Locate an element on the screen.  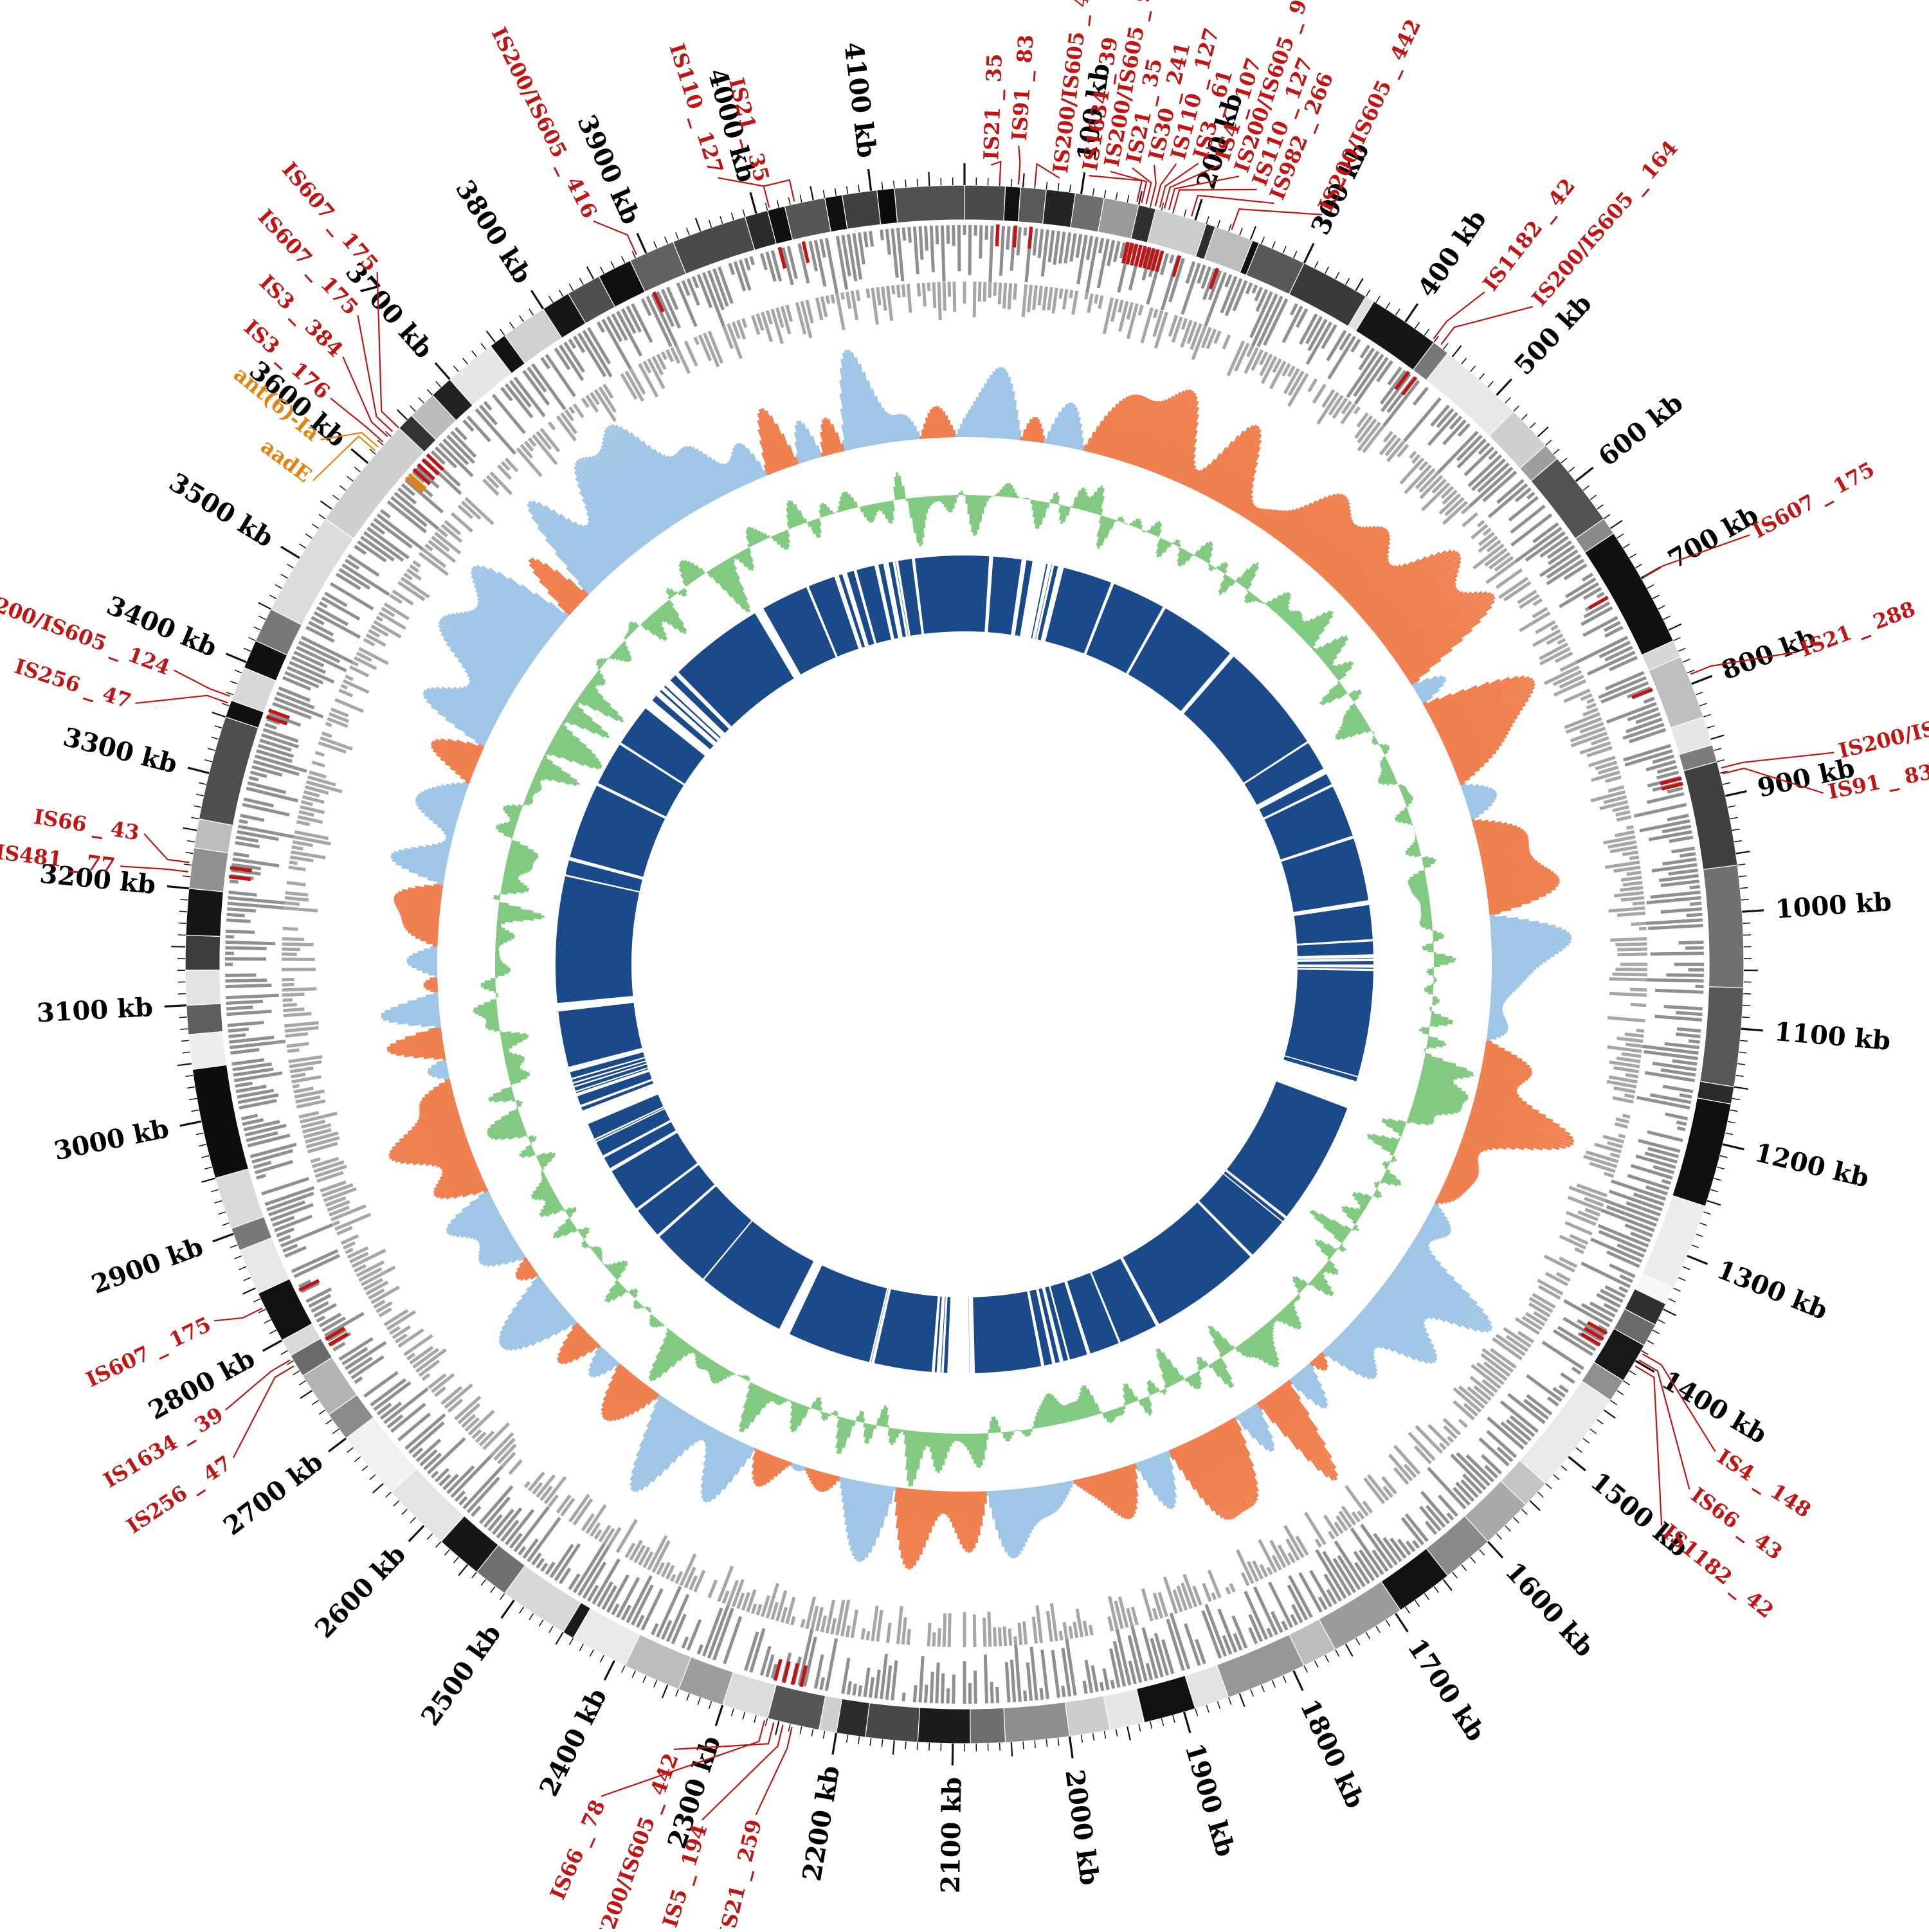
axis-tick-label: 3800 kb is located at coordinates (493, 232).